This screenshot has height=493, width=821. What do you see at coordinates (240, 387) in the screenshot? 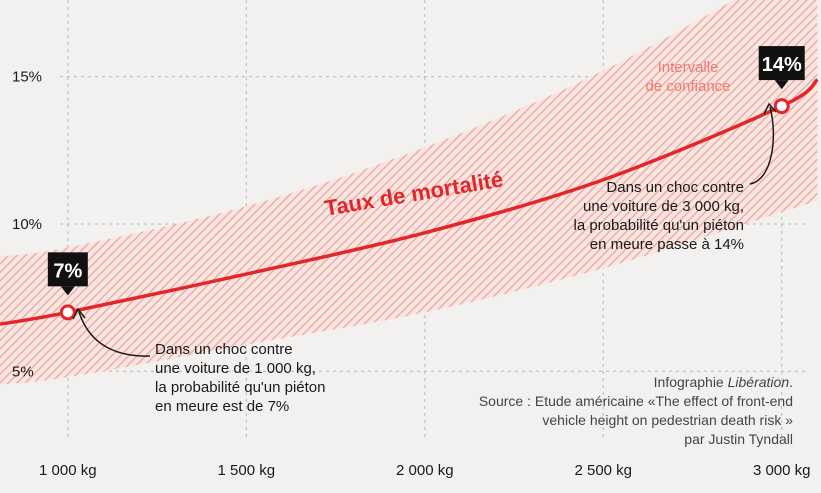
I see `annotation-1000kg-line-3: la probabilité qu'un piéton` at bounding box center [240, 387].